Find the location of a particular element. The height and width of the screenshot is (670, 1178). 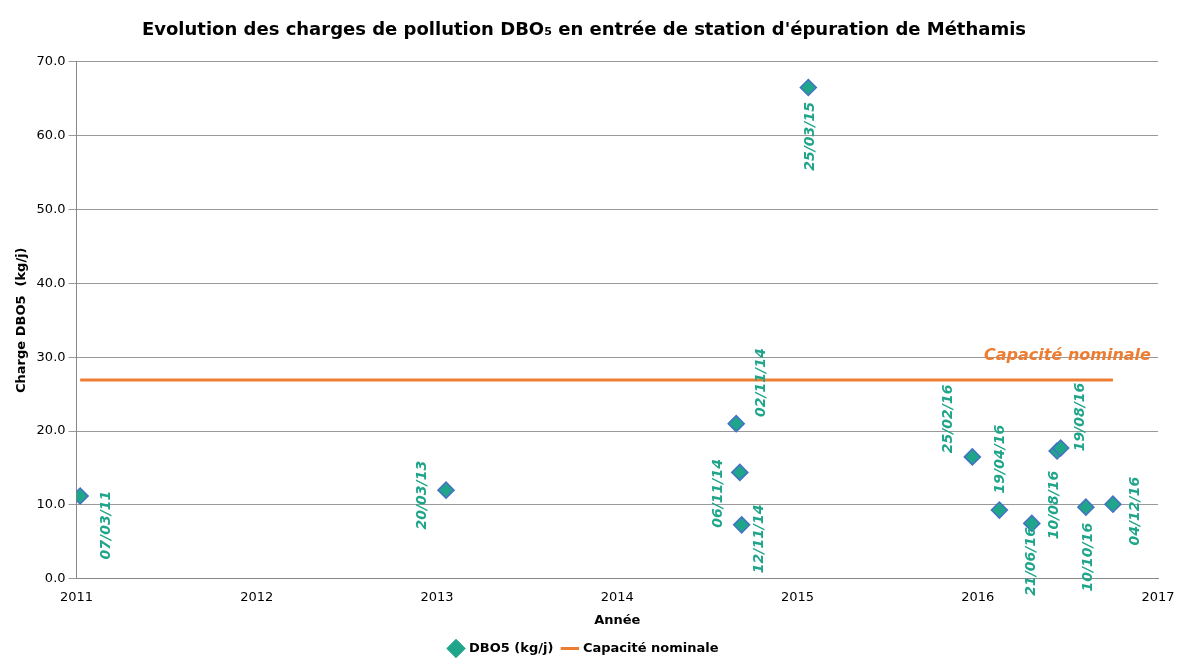

y-tick-label: 60.0 is located at coordinates (51, 134).